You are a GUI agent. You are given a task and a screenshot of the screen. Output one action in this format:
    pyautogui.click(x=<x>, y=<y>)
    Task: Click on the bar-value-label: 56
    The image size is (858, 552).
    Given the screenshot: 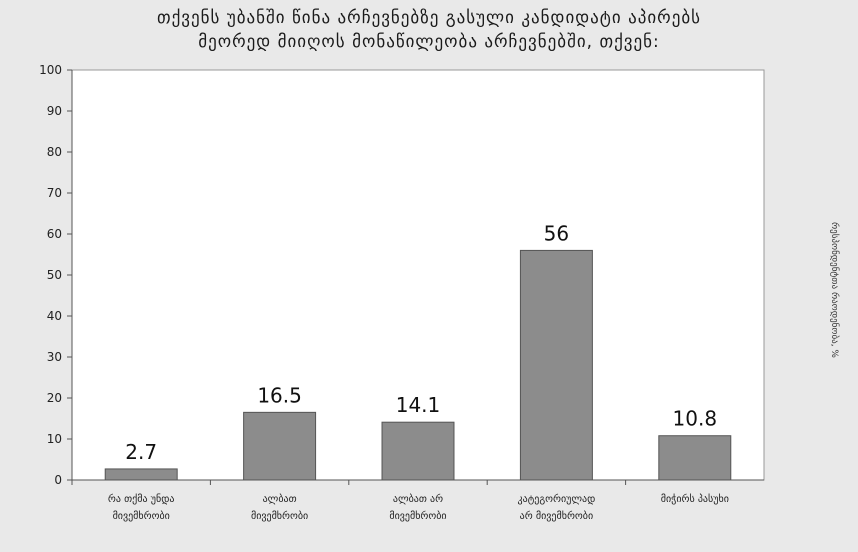 What is the action you would take?
    pyautogui.click(x=556, y=233)
    